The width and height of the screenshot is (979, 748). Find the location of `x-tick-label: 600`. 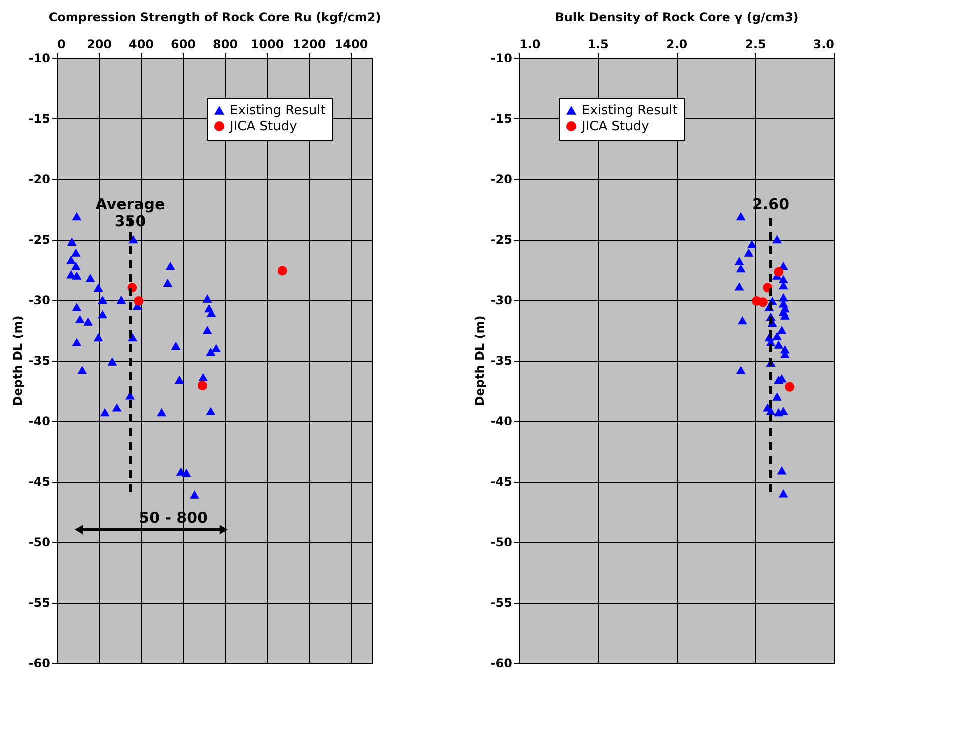

x-tick-label: 600 is located at coordinates (183, 45).